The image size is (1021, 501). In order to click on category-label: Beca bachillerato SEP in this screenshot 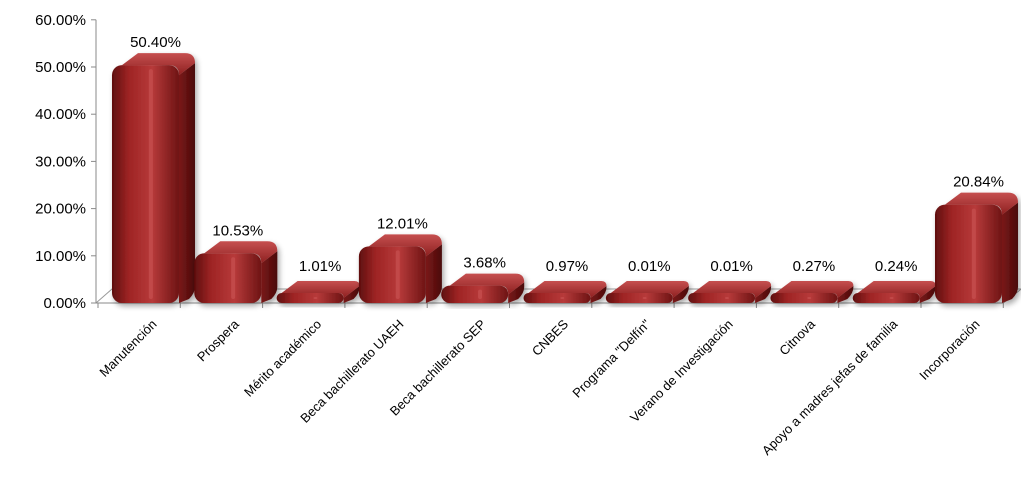, I will do `click(438, 368)`.